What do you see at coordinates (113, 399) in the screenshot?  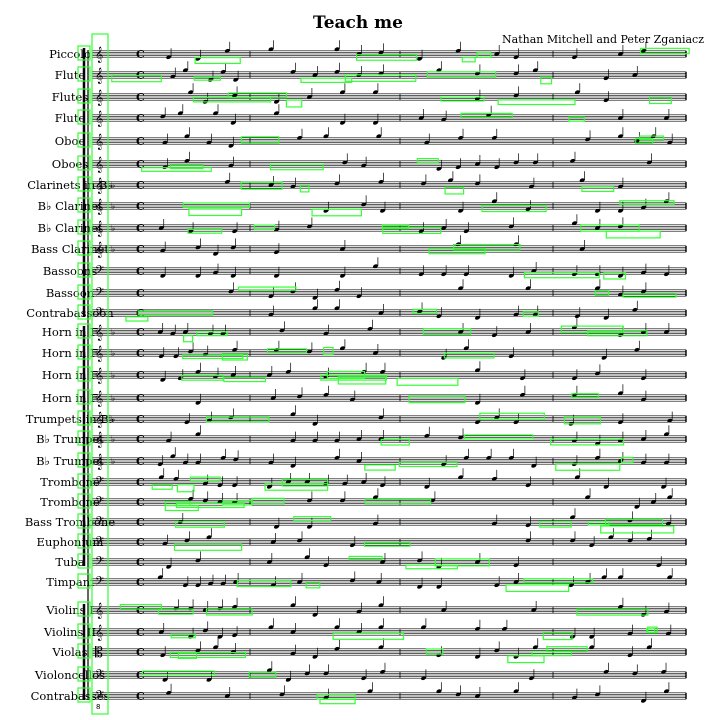 I see `key-signature: ♭` at bounding box center [113, 399].